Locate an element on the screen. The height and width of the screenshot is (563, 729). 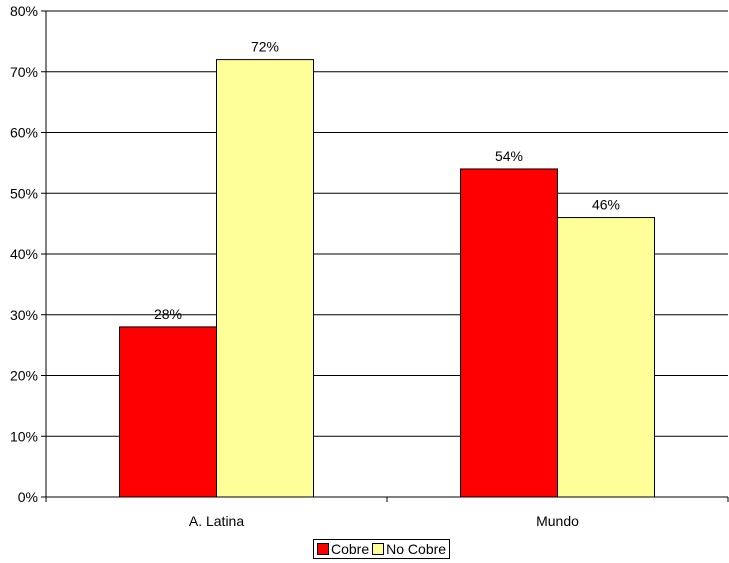
y-tick-label-5: 50% is located at coordinates (24, 193).